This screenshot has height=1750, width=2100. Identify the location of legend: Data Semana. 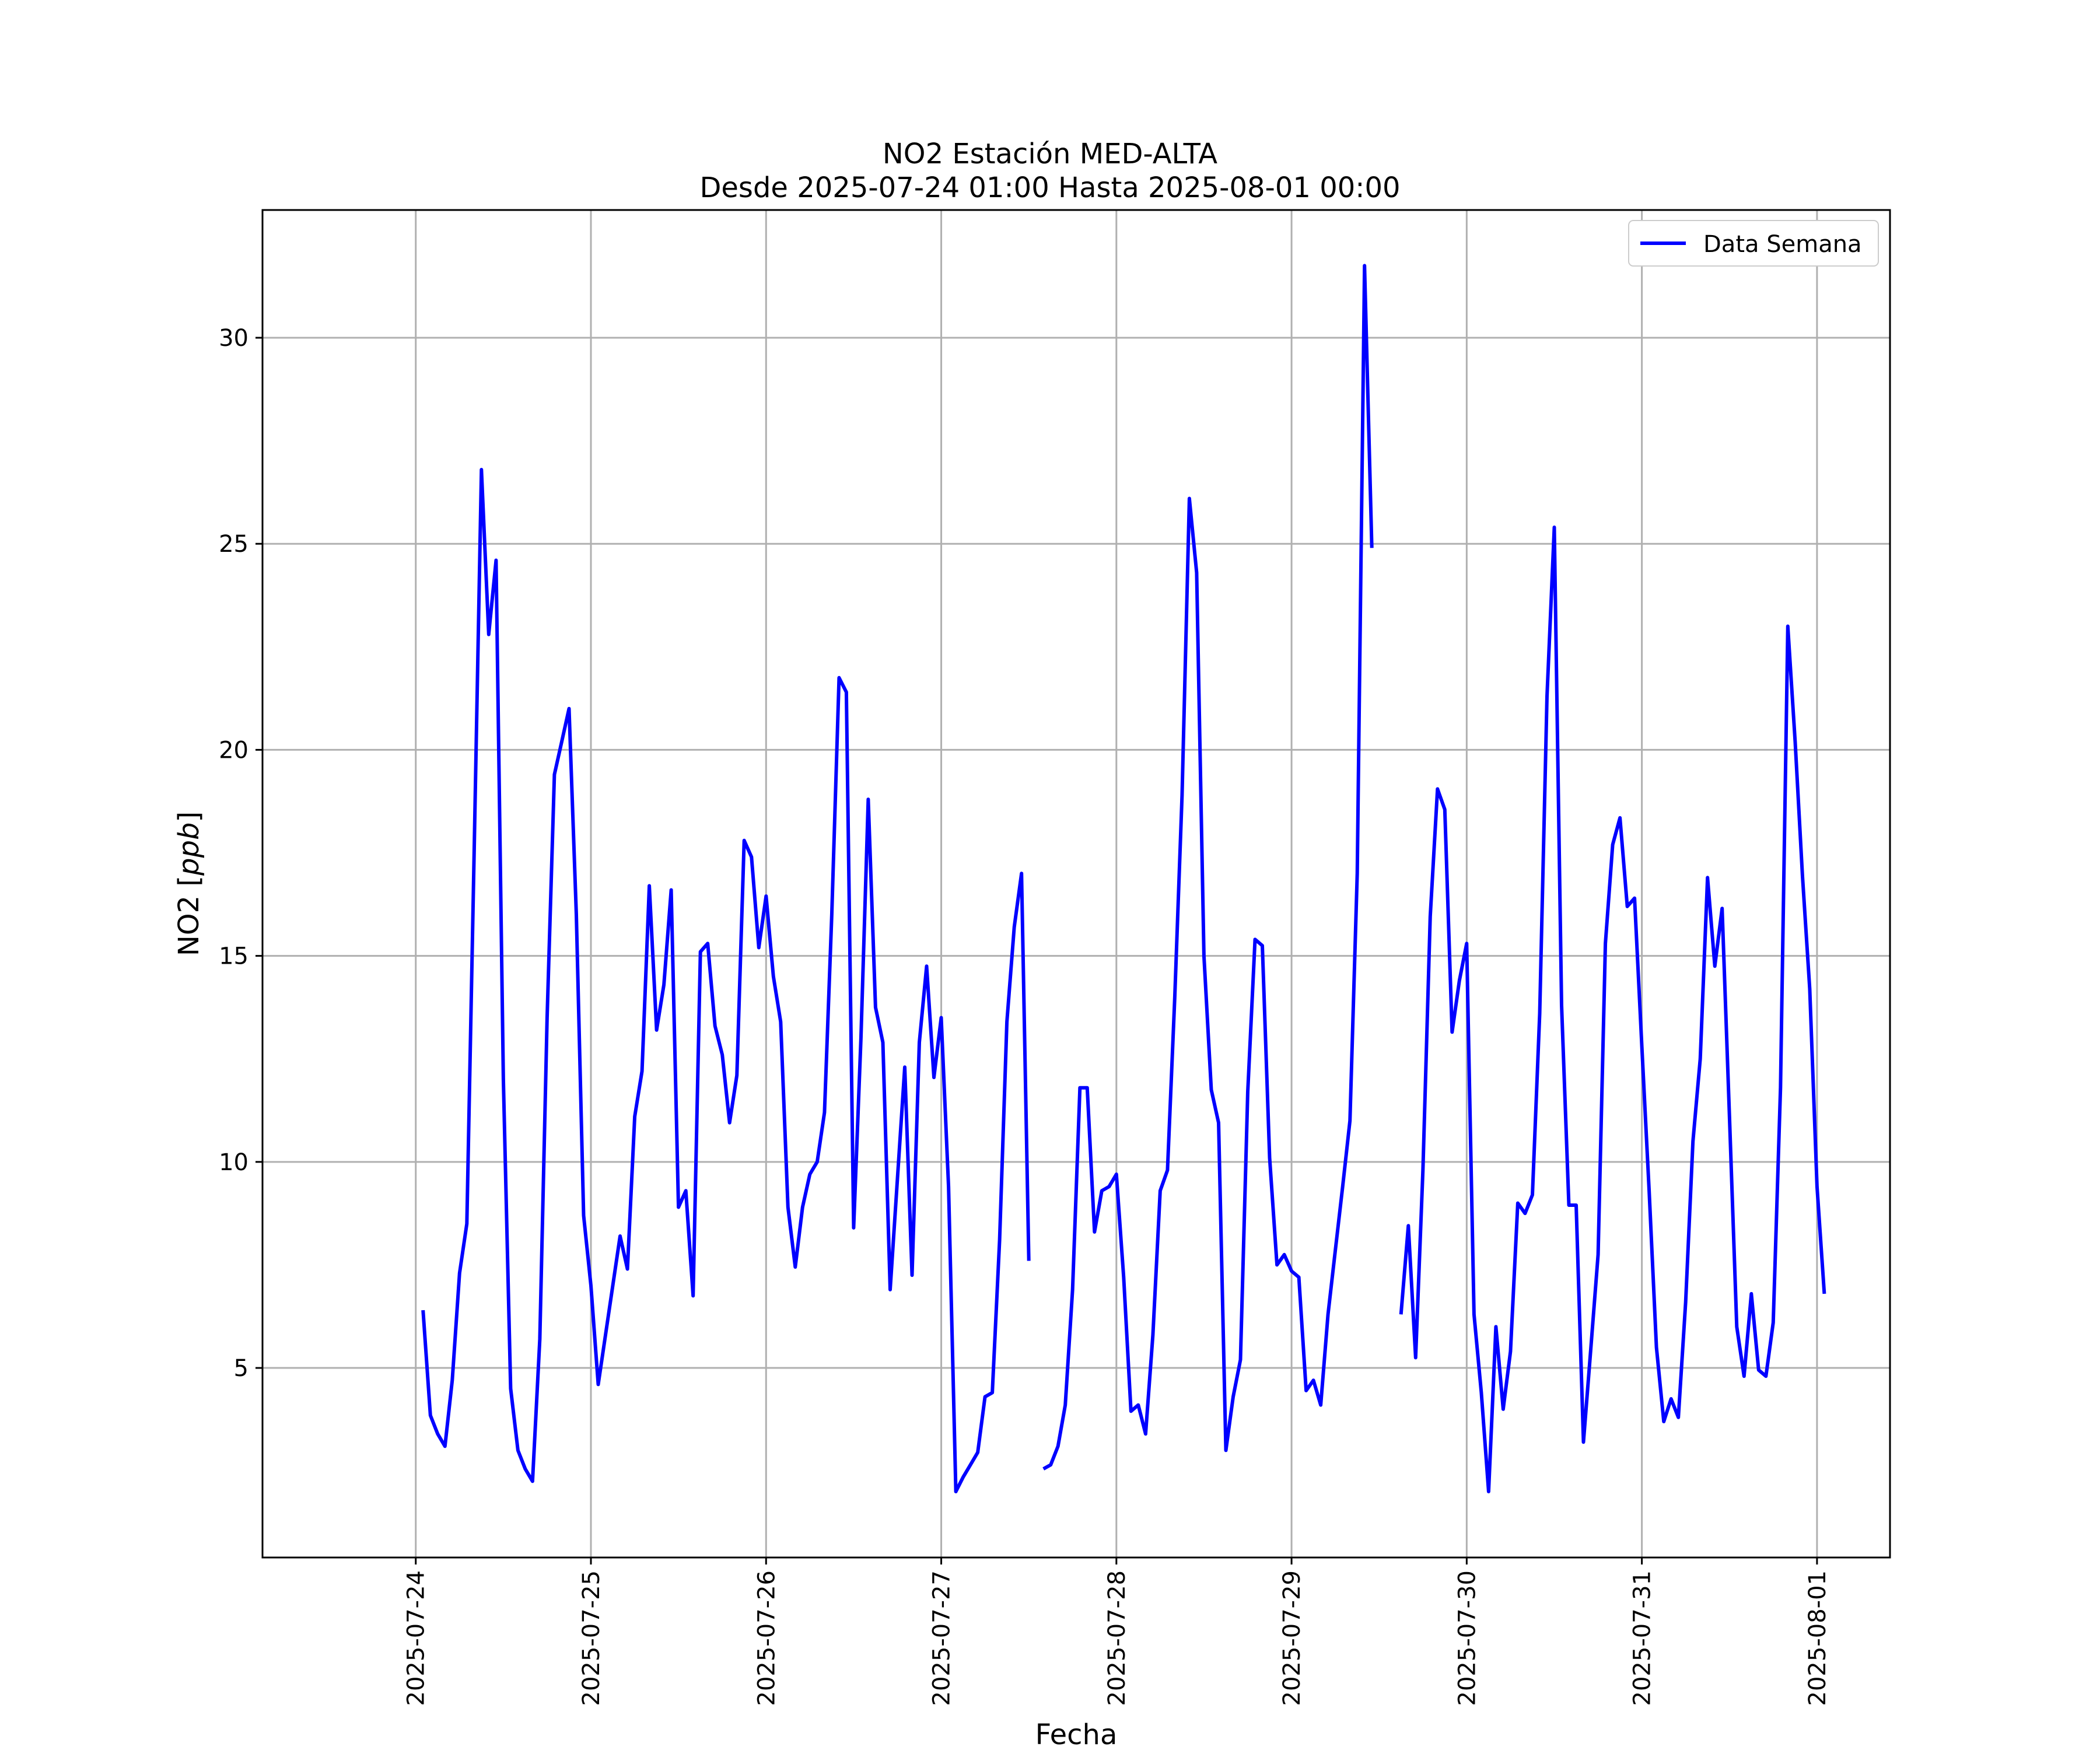
(1753, 243).